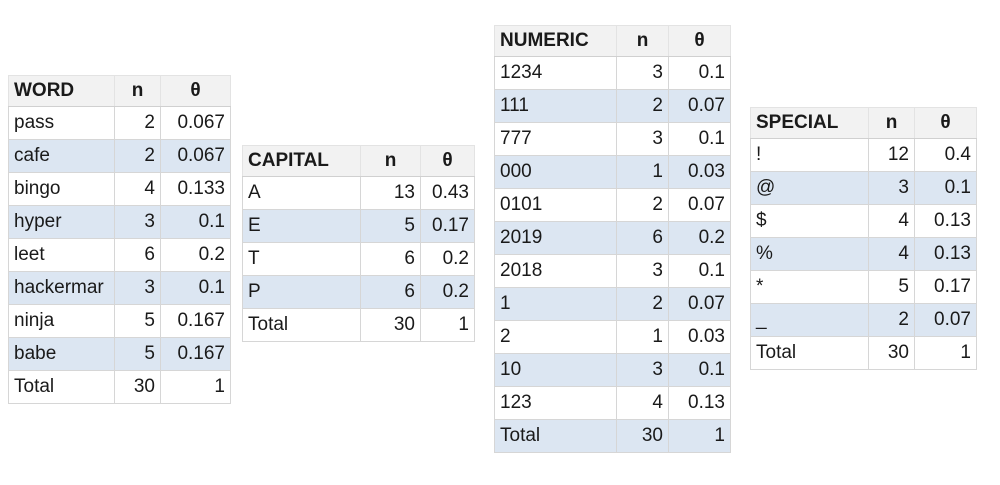 The height and width of the screenshot is (485, 1000). Describe the element at coordinates (612, 271) in the screenshot. I see `table-row: 2018 3 0.1` at that location.